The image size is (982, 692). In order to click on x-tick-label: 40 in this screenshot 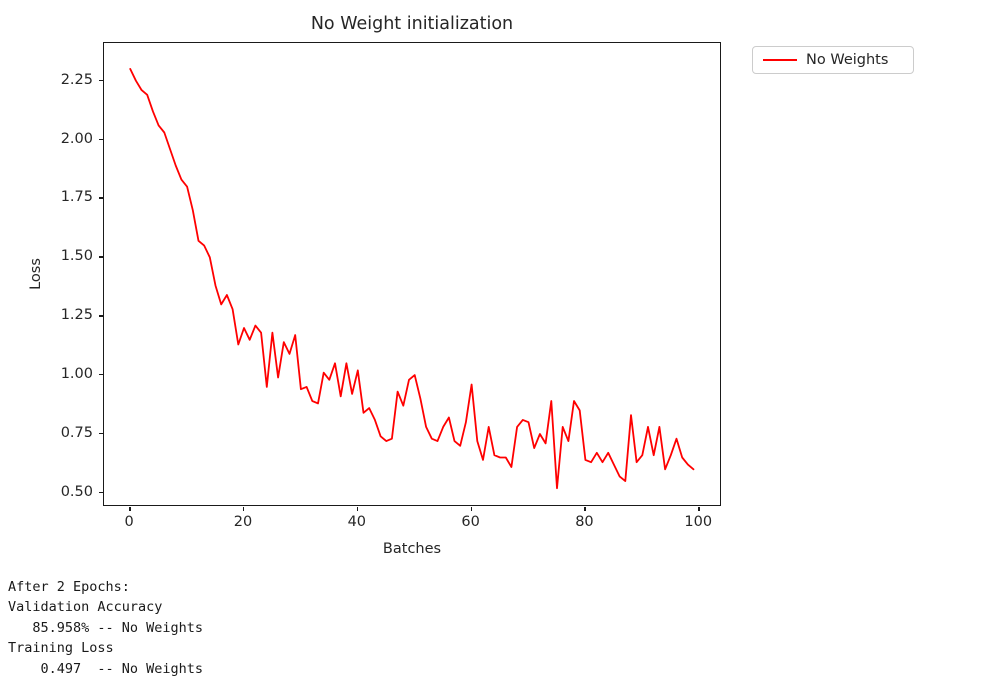, I will do `click(357, 522)`.